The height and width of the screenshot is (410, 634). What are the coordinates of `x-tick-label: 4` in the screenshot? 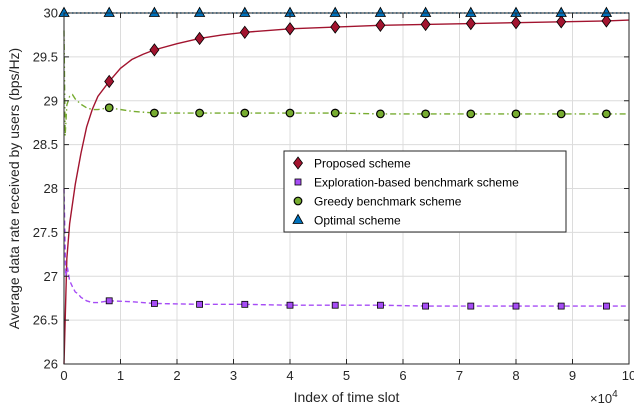 It's located at (289, 375).